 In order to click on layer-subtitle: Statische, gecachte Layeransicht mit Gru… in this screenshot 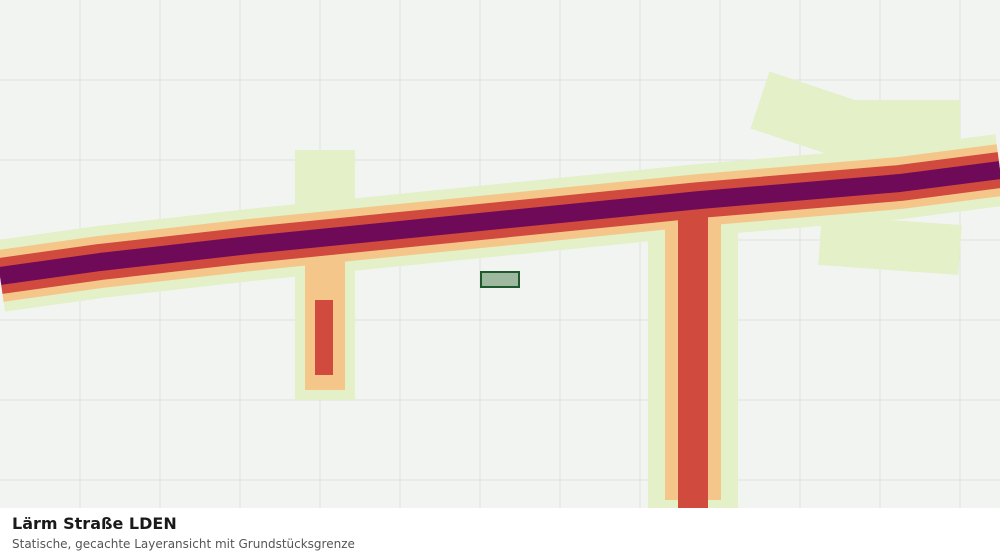, I will do `click(183, 544)`.